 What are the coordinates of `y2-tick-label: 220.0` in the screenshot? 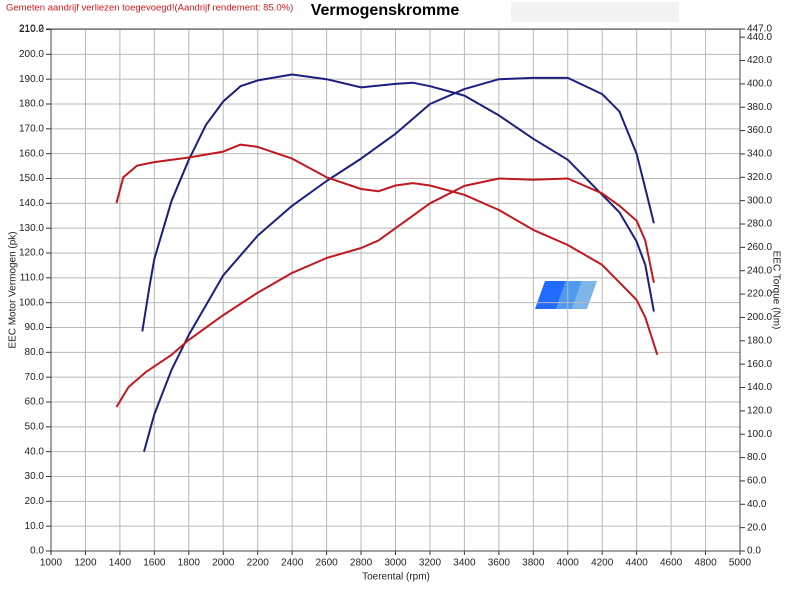 It's located at (759, 294).